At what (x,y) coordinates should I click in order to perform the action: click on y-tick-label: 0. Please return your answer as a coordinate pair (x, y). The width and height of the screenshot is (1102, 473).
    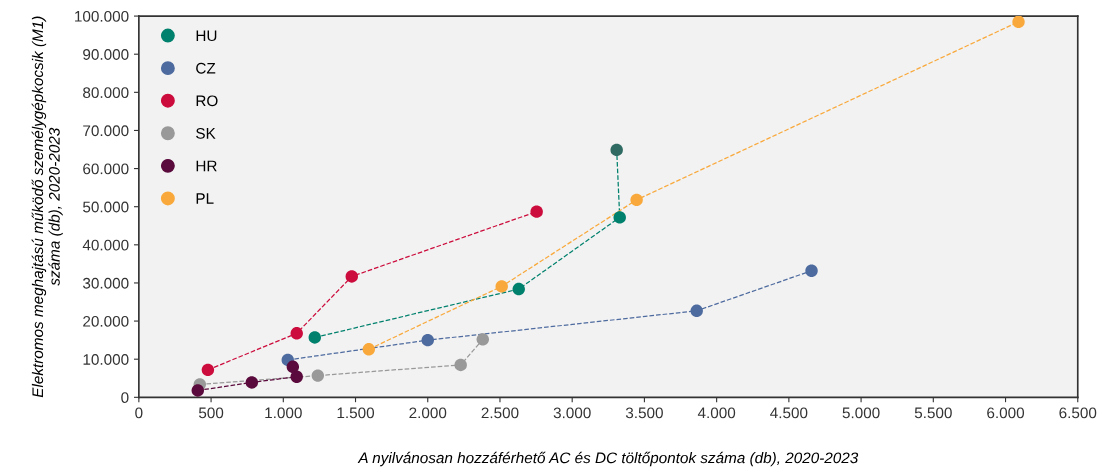
    Looking at the image, I should click on (125, 398).